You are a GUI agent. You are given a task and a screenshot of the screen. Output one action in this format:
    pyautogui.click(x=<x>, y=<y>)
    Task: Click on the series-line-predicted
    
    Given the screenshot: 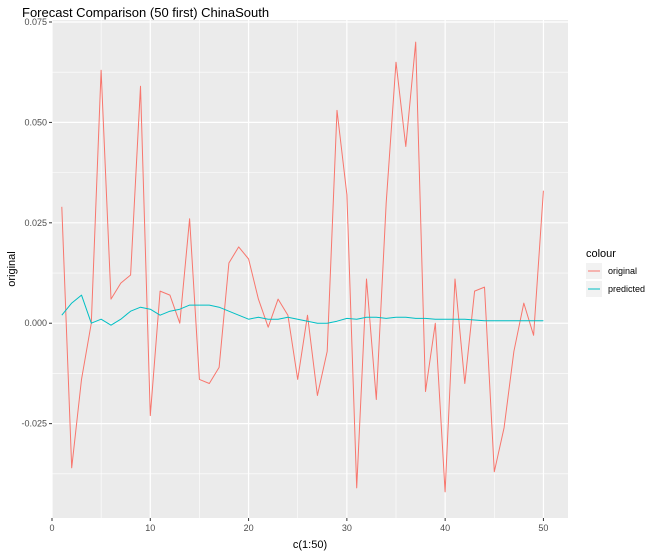 What is the action you would take?
    pyautogui.click(x=302, y=310)
    